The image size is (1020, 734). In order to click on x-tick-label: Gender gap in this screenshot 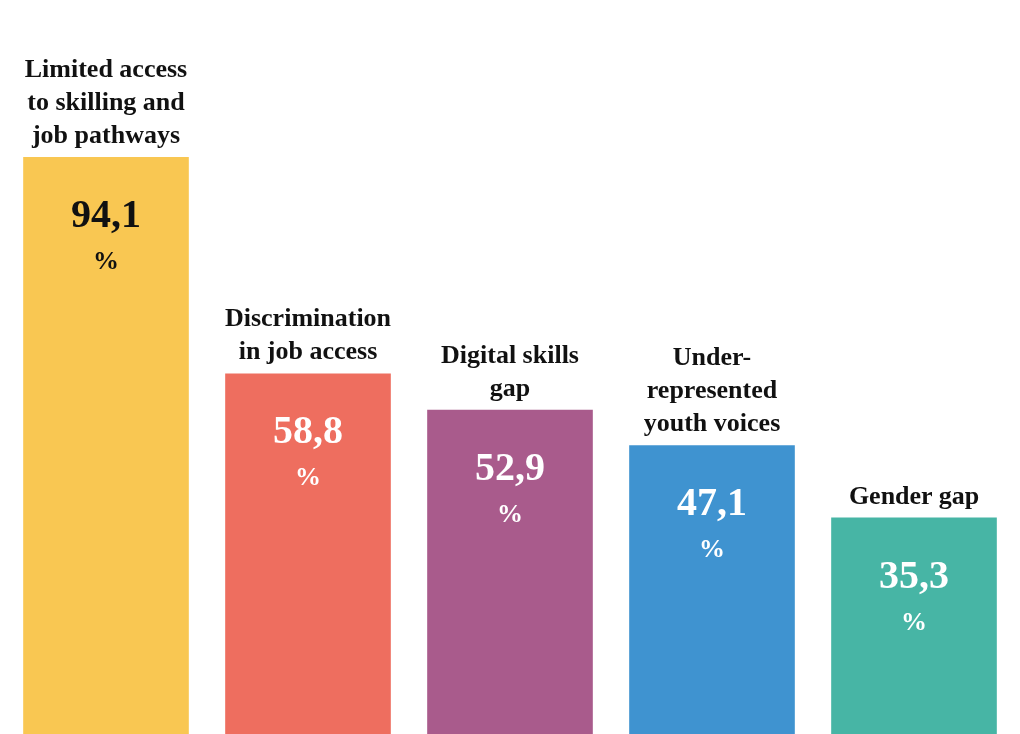, I will do `click(914, 495)`.